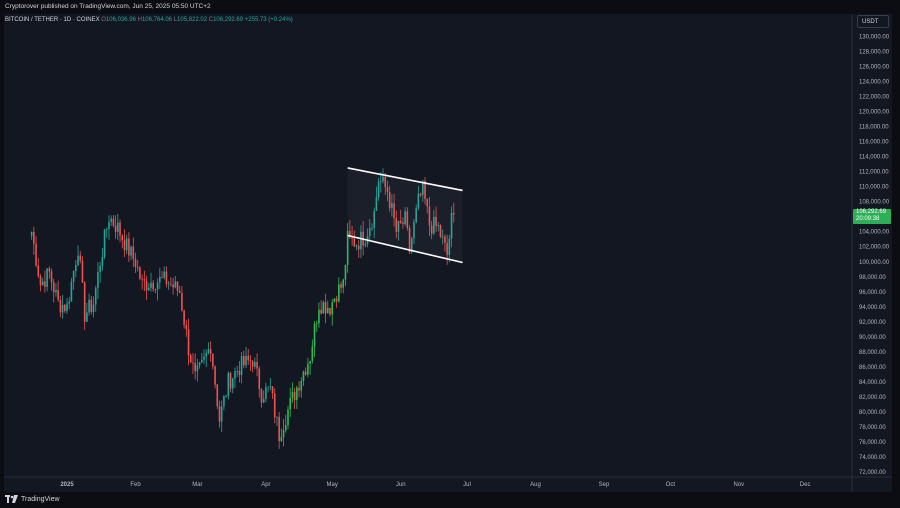 This screenshot has height=508, width=900. I want to click on channel-upper-line, so click(405, 179).